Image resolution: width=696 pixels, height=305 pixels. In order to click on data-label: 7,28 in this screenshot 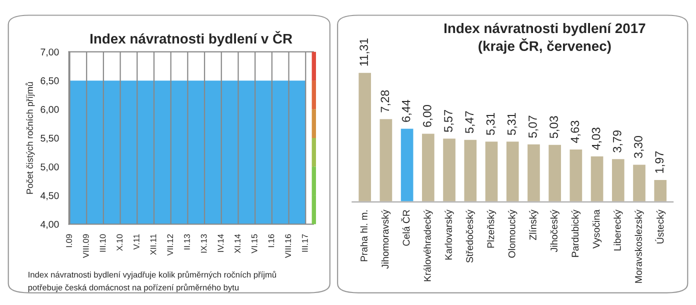, I will do `click(385, 101)`.